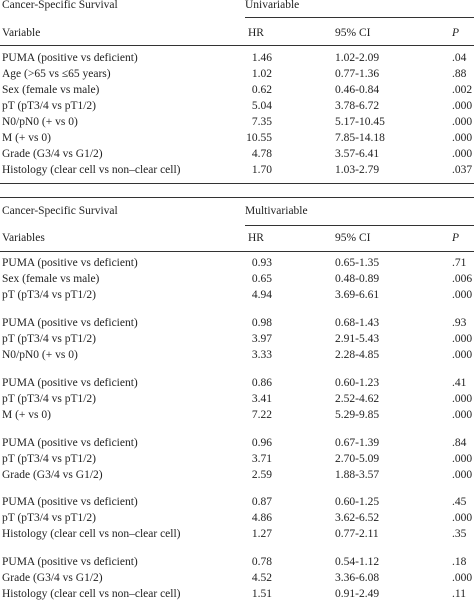  Describe the element at coordinates (360, 138) in the screenshot. I see `ci: 7.85-14.18` at that location.